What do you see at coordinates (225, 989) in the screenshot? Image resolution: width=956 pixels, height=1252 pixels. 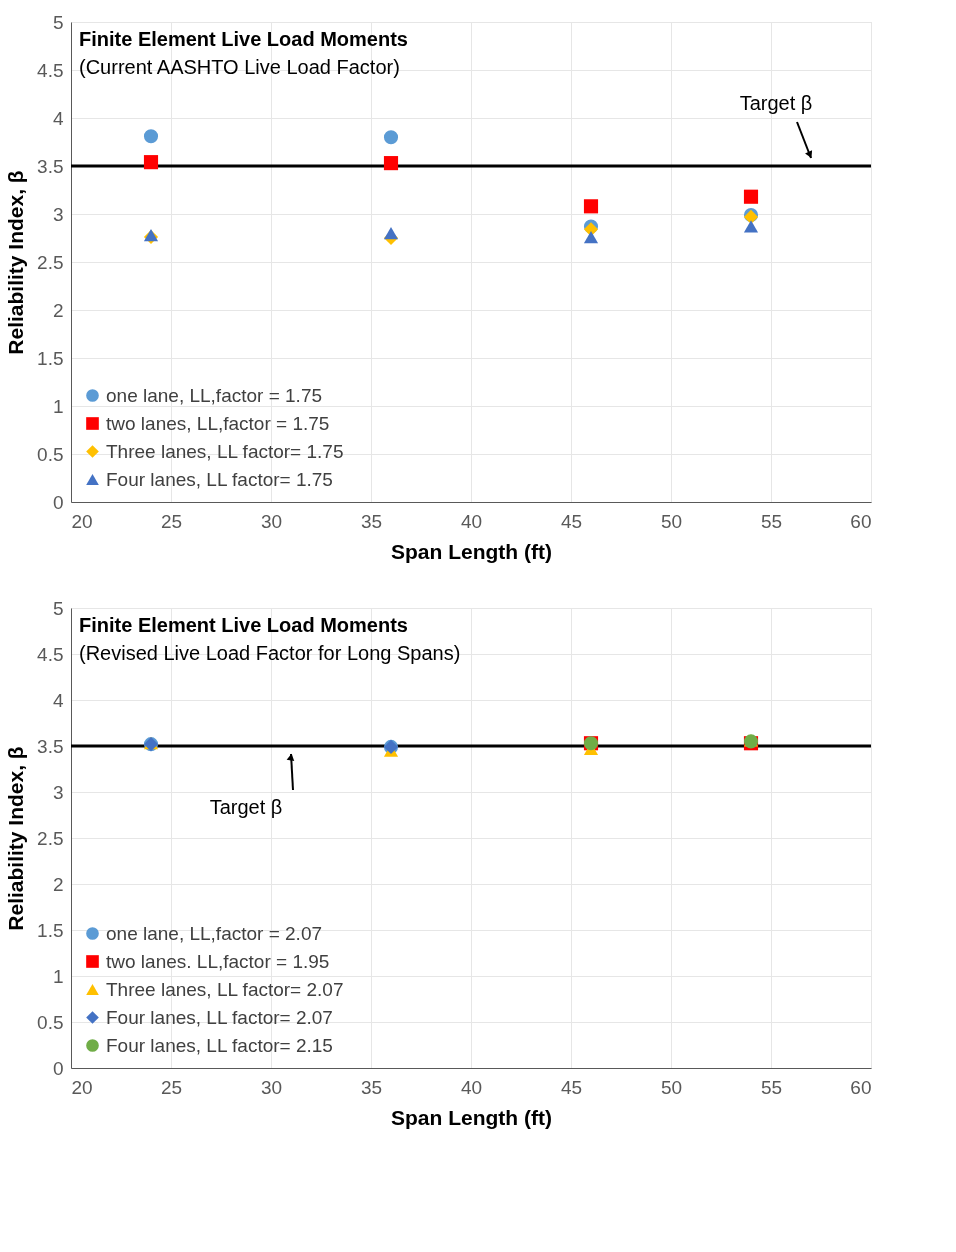 I see `legend-label: Three lanes, LL factor= 2.07` at bounding box center [225, 989].